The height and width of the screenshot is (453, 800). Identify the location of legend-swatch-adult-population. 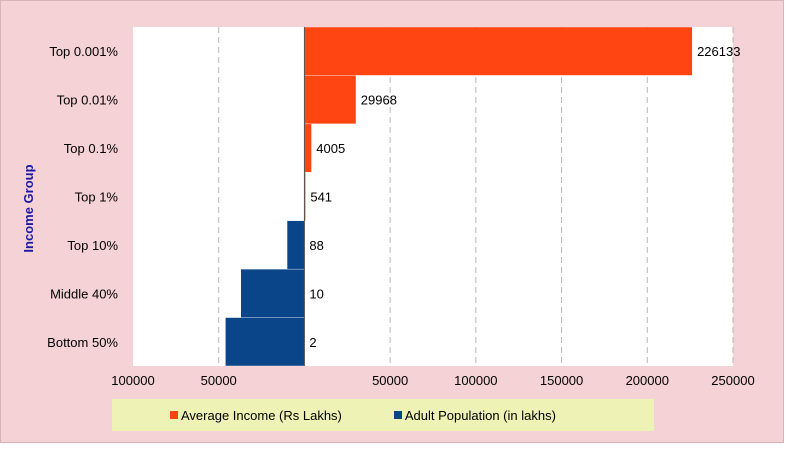
(397, 415).